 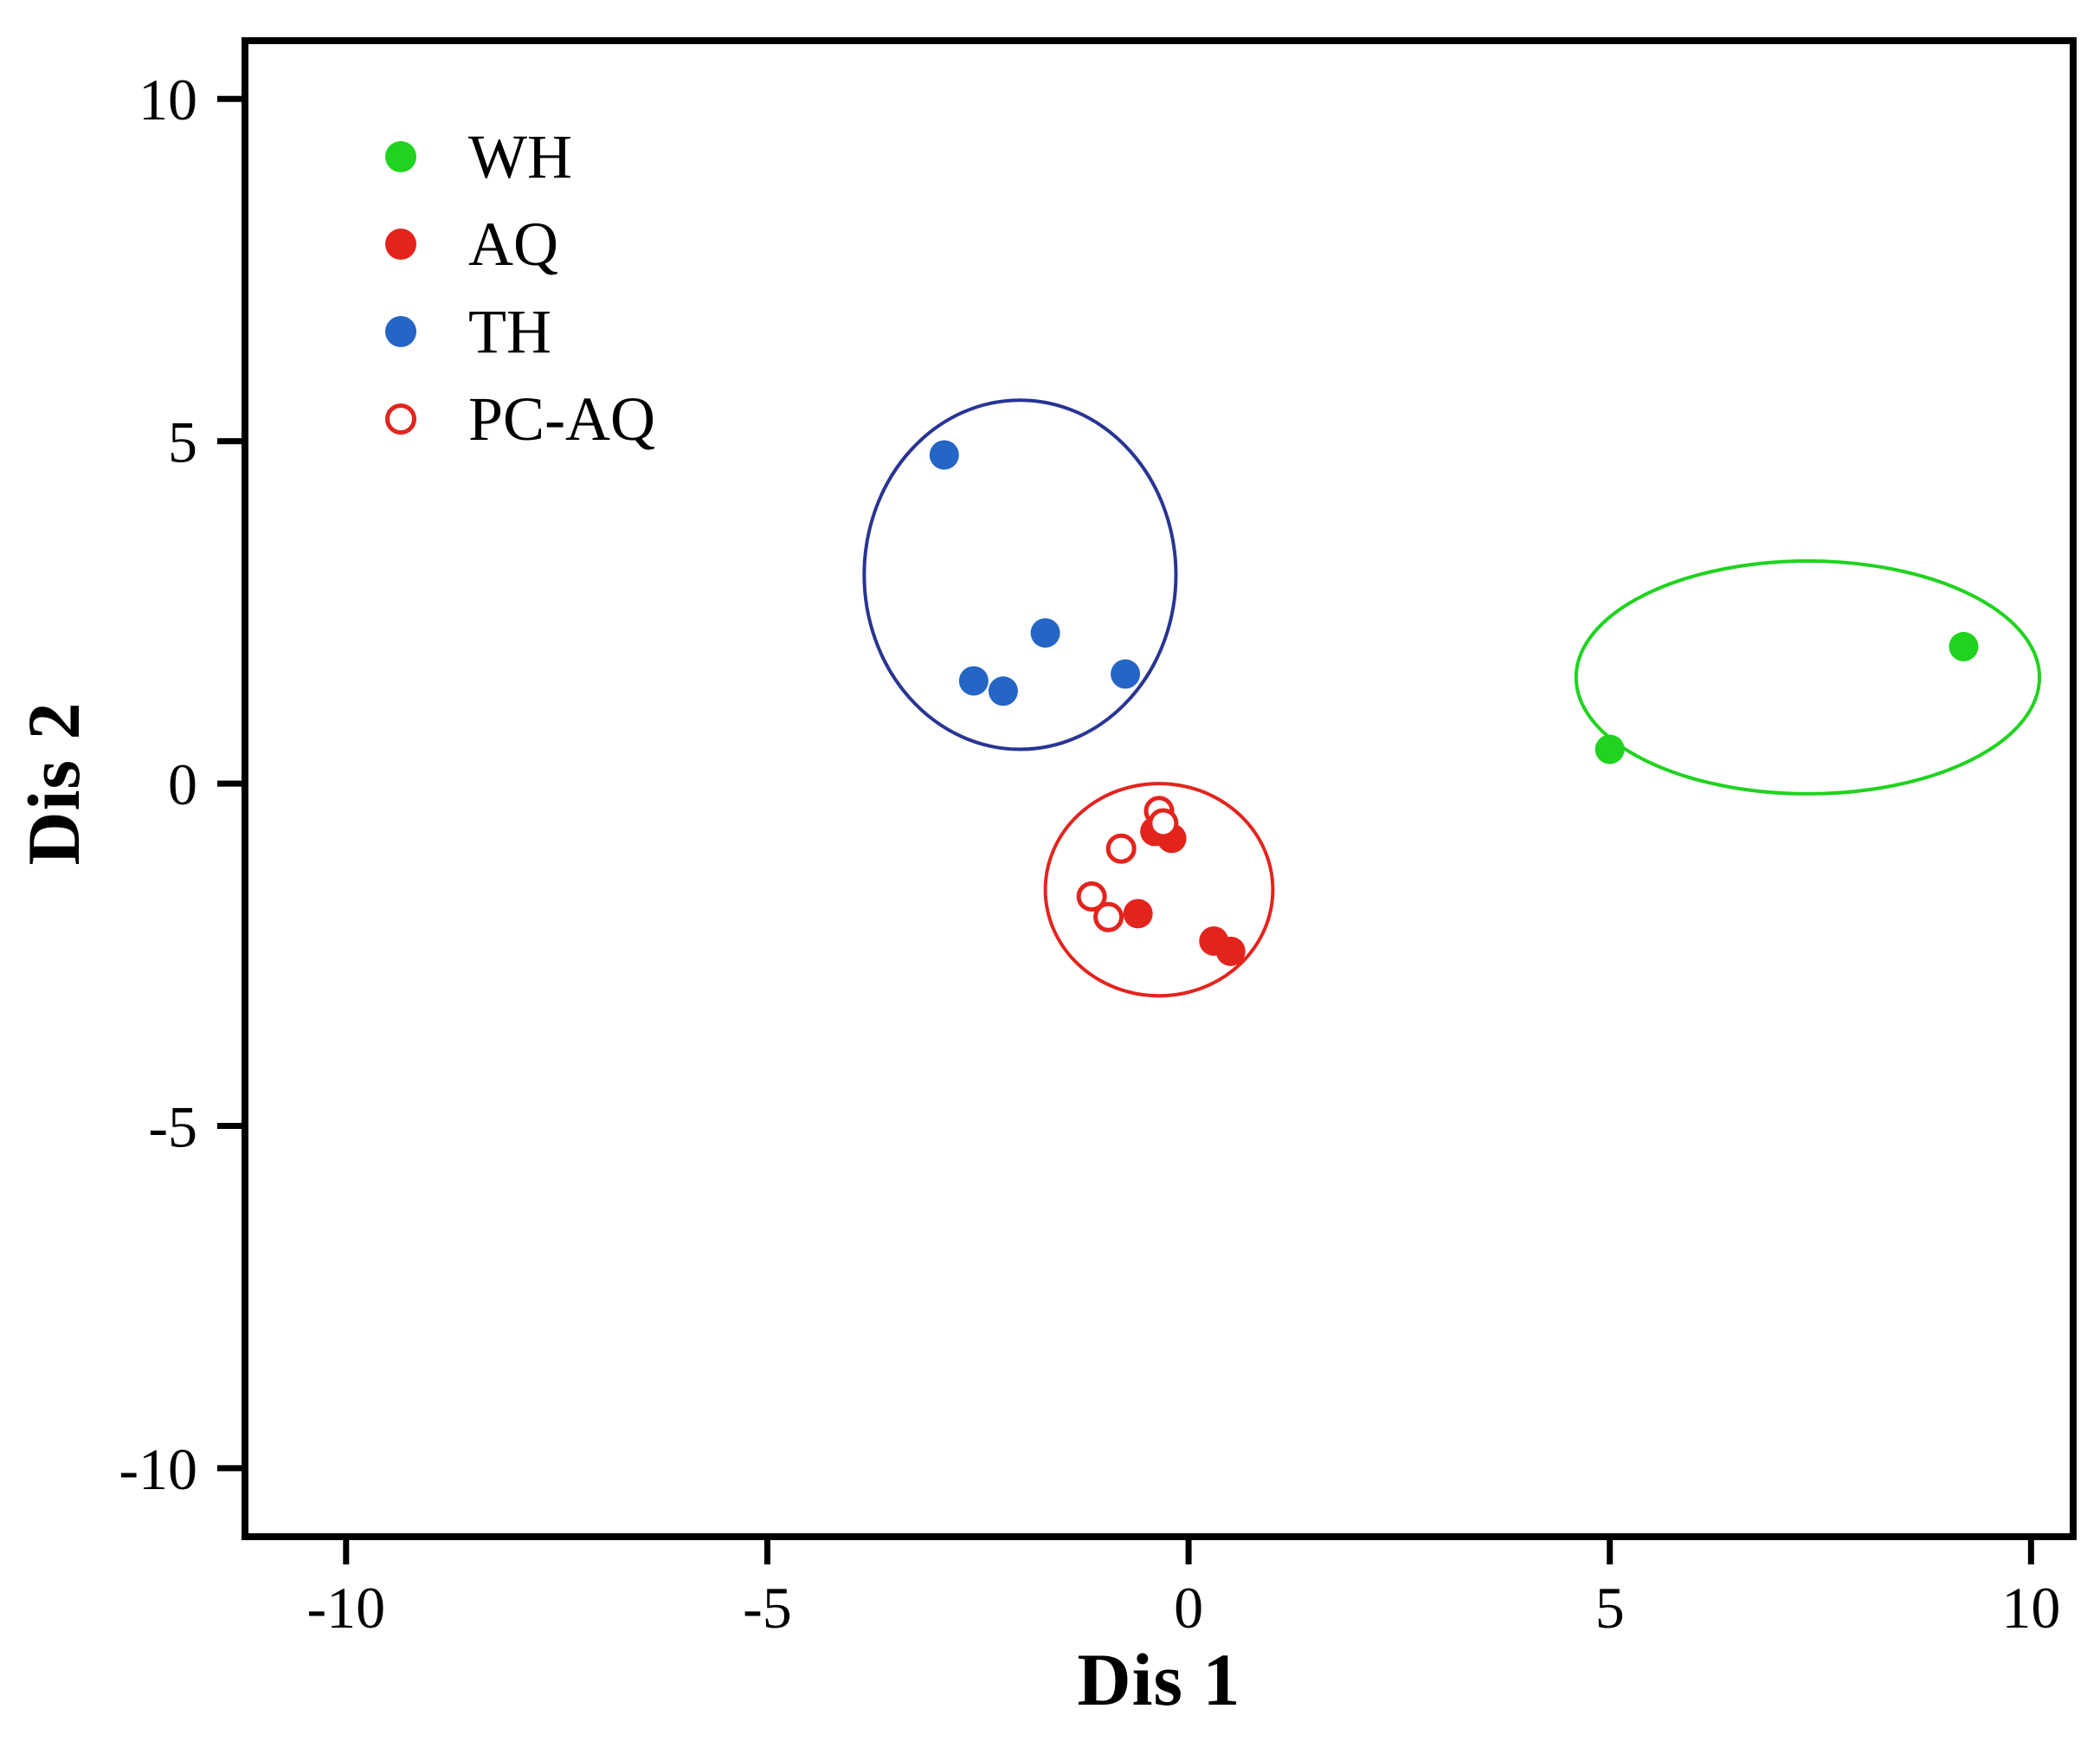 What do you see at coordinates (400, 331) in the screenshot?
I see `legend-marker-icon-TH` at bounding box center [400, 331].